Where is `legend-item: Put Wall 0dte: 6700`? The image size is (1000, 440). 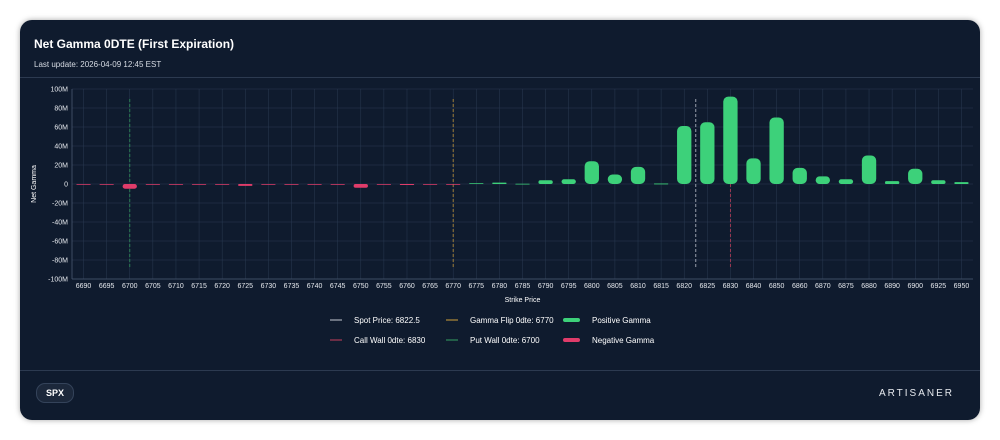 legend-item: Put Wall 0dte: 6700 is located at coordinates (493, 340).